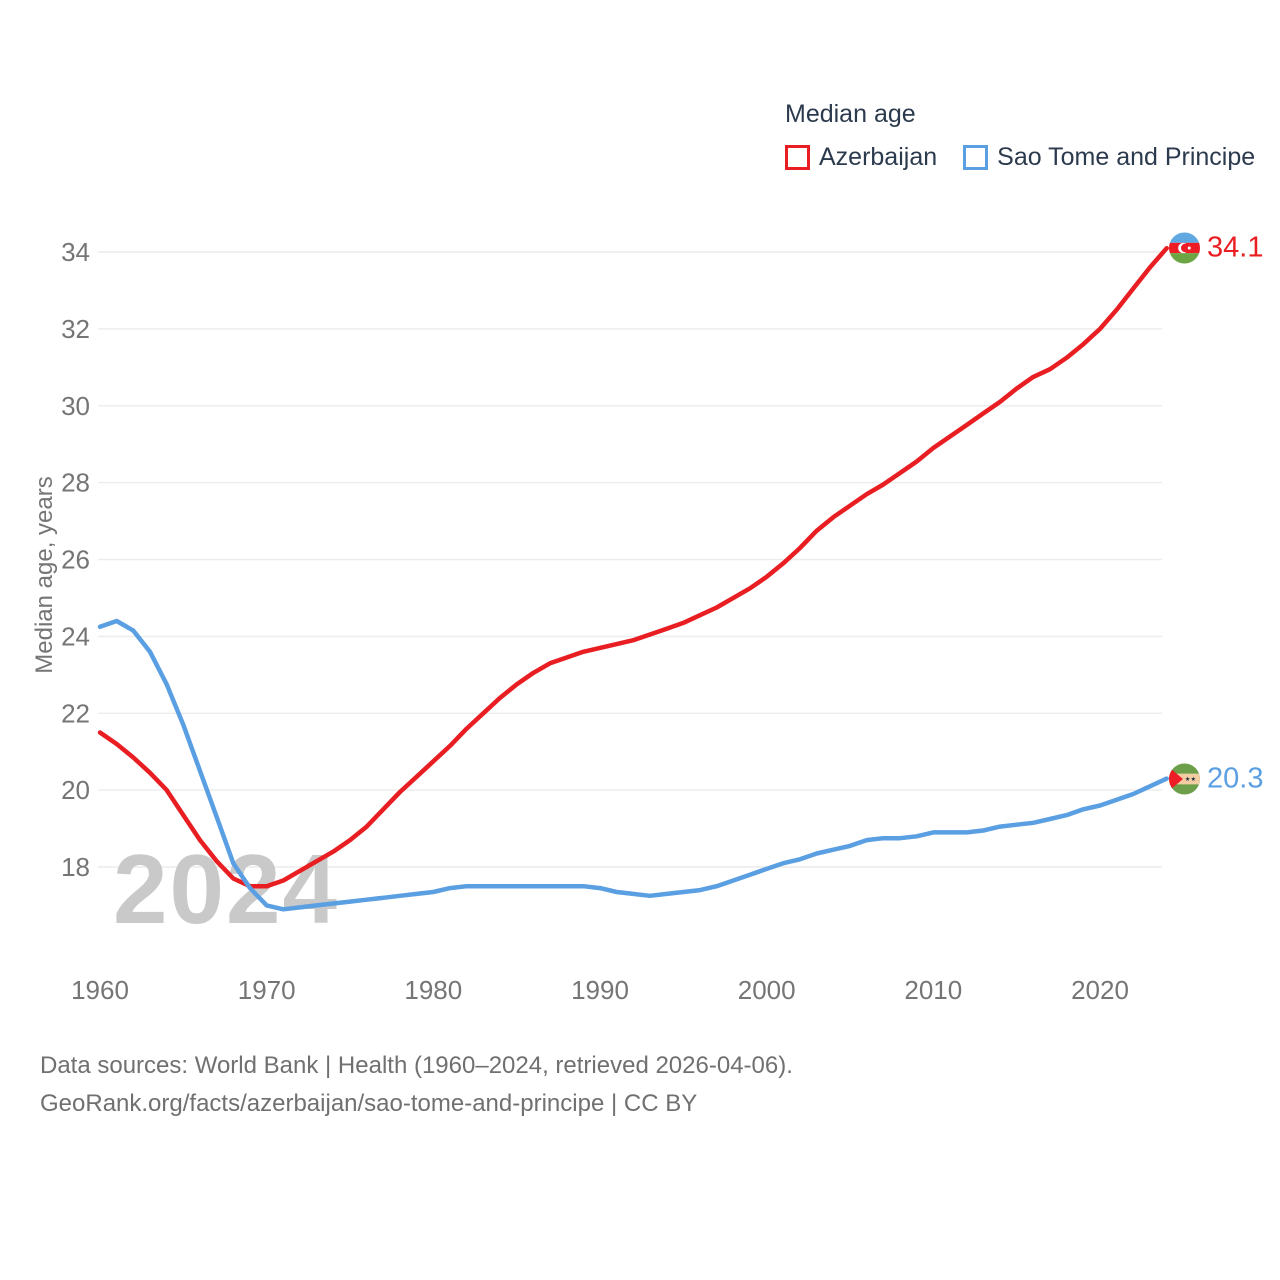 The width and height of the screenshot is (1280, 1280). Describe the element at coordinates (976, 157) in the screenshot. I see `legend-swatch-sao-tome-icon` at that location.